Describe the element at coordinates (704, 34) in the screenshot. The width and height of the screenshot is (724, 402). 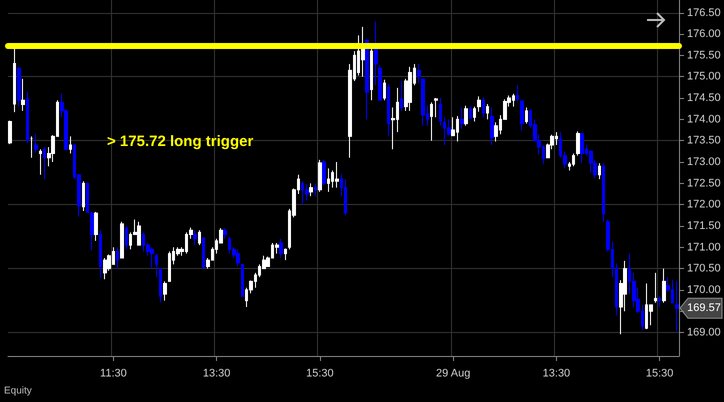
I see `y-tick-label: 176.00` at that location.